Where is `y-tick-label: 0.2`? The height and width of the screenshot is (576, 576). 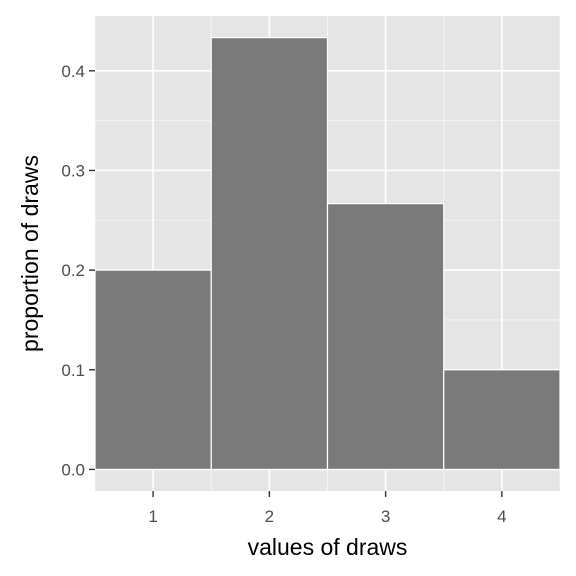
y-tick-label: 0.2 is located at coordinates (73, 270).